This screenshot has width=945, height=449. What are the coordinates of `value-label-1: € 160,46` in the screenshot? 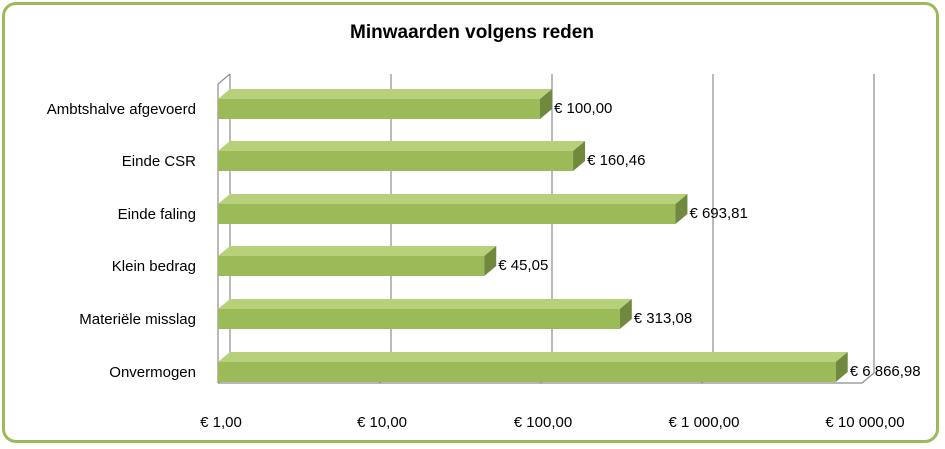 It's located at (616, 160).